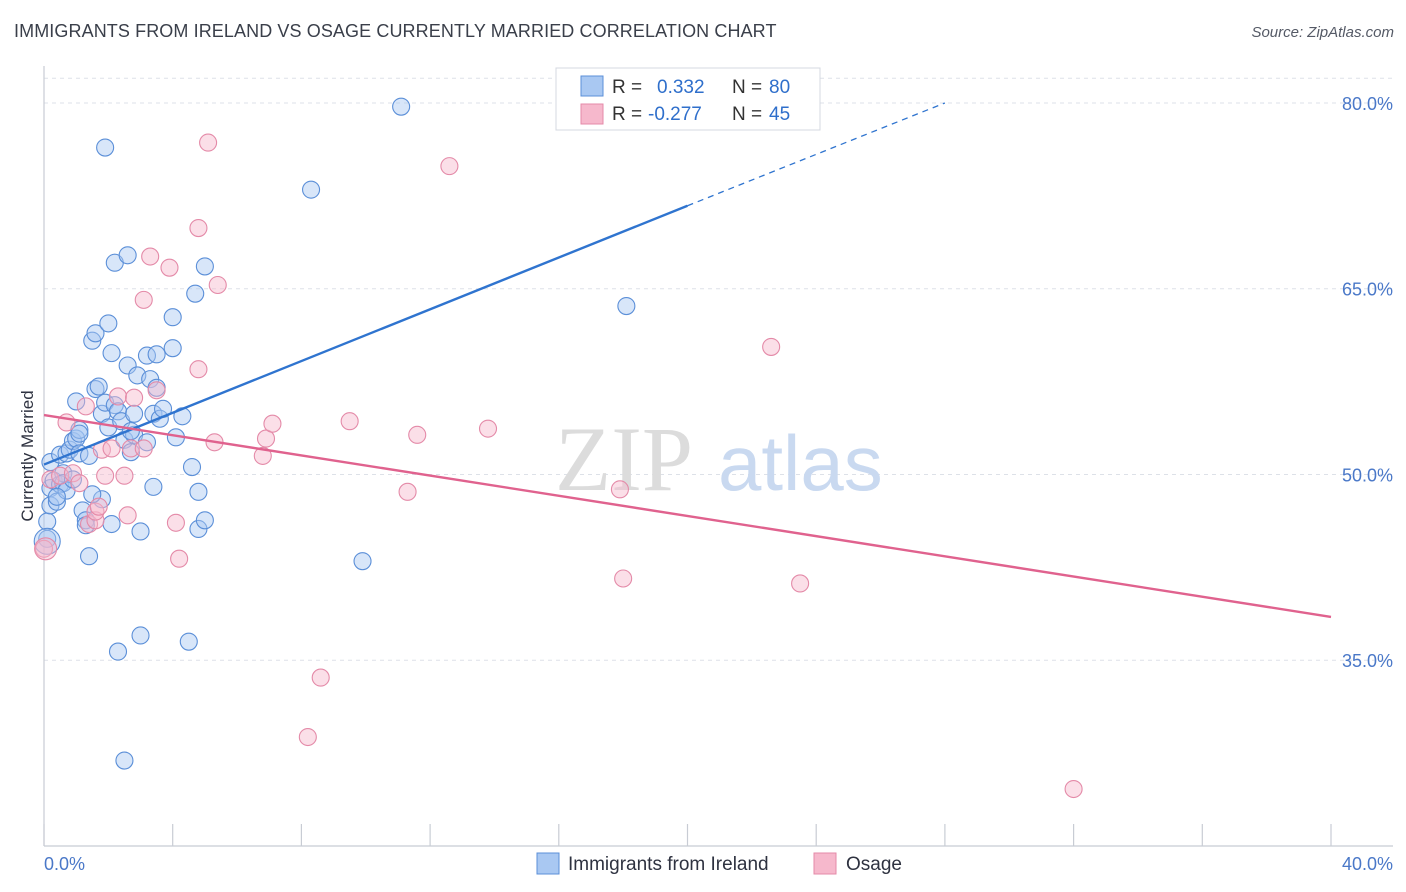 The width and height of the screenshot is (1406, 892). Describe the element at coordinates (874, 864) in the screenshot. I see `bottom-legend-label-osage: Osage` at that location.